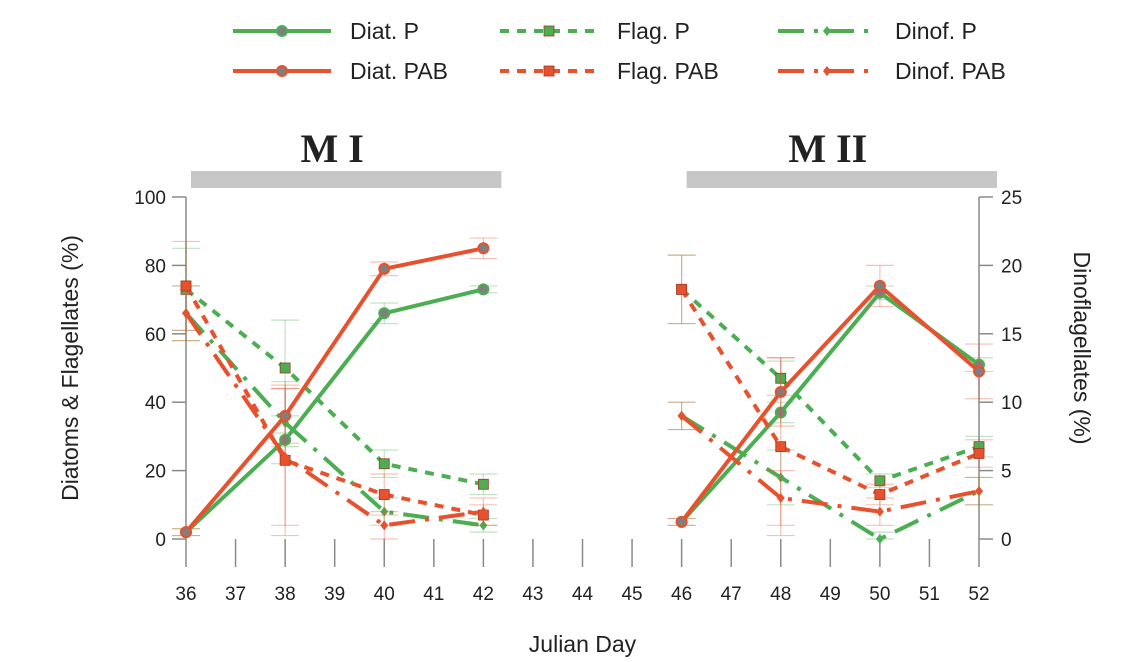 The width and height of the screenshot is (1135, 662). Describe the element at coordinates (285, 594) in the screenshot. I see `x-tick-label: 38` at that location.